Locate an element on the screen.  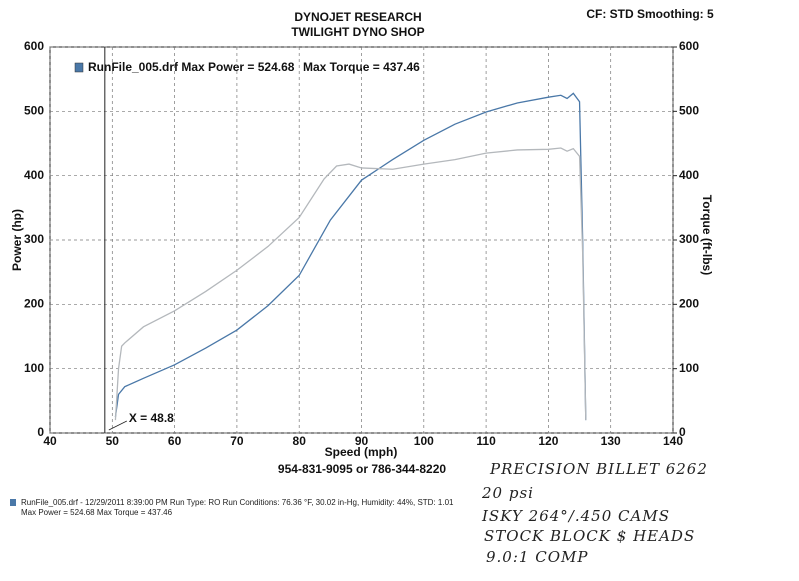
y2-tick-label: 600 is located at coordinates (689, 46).